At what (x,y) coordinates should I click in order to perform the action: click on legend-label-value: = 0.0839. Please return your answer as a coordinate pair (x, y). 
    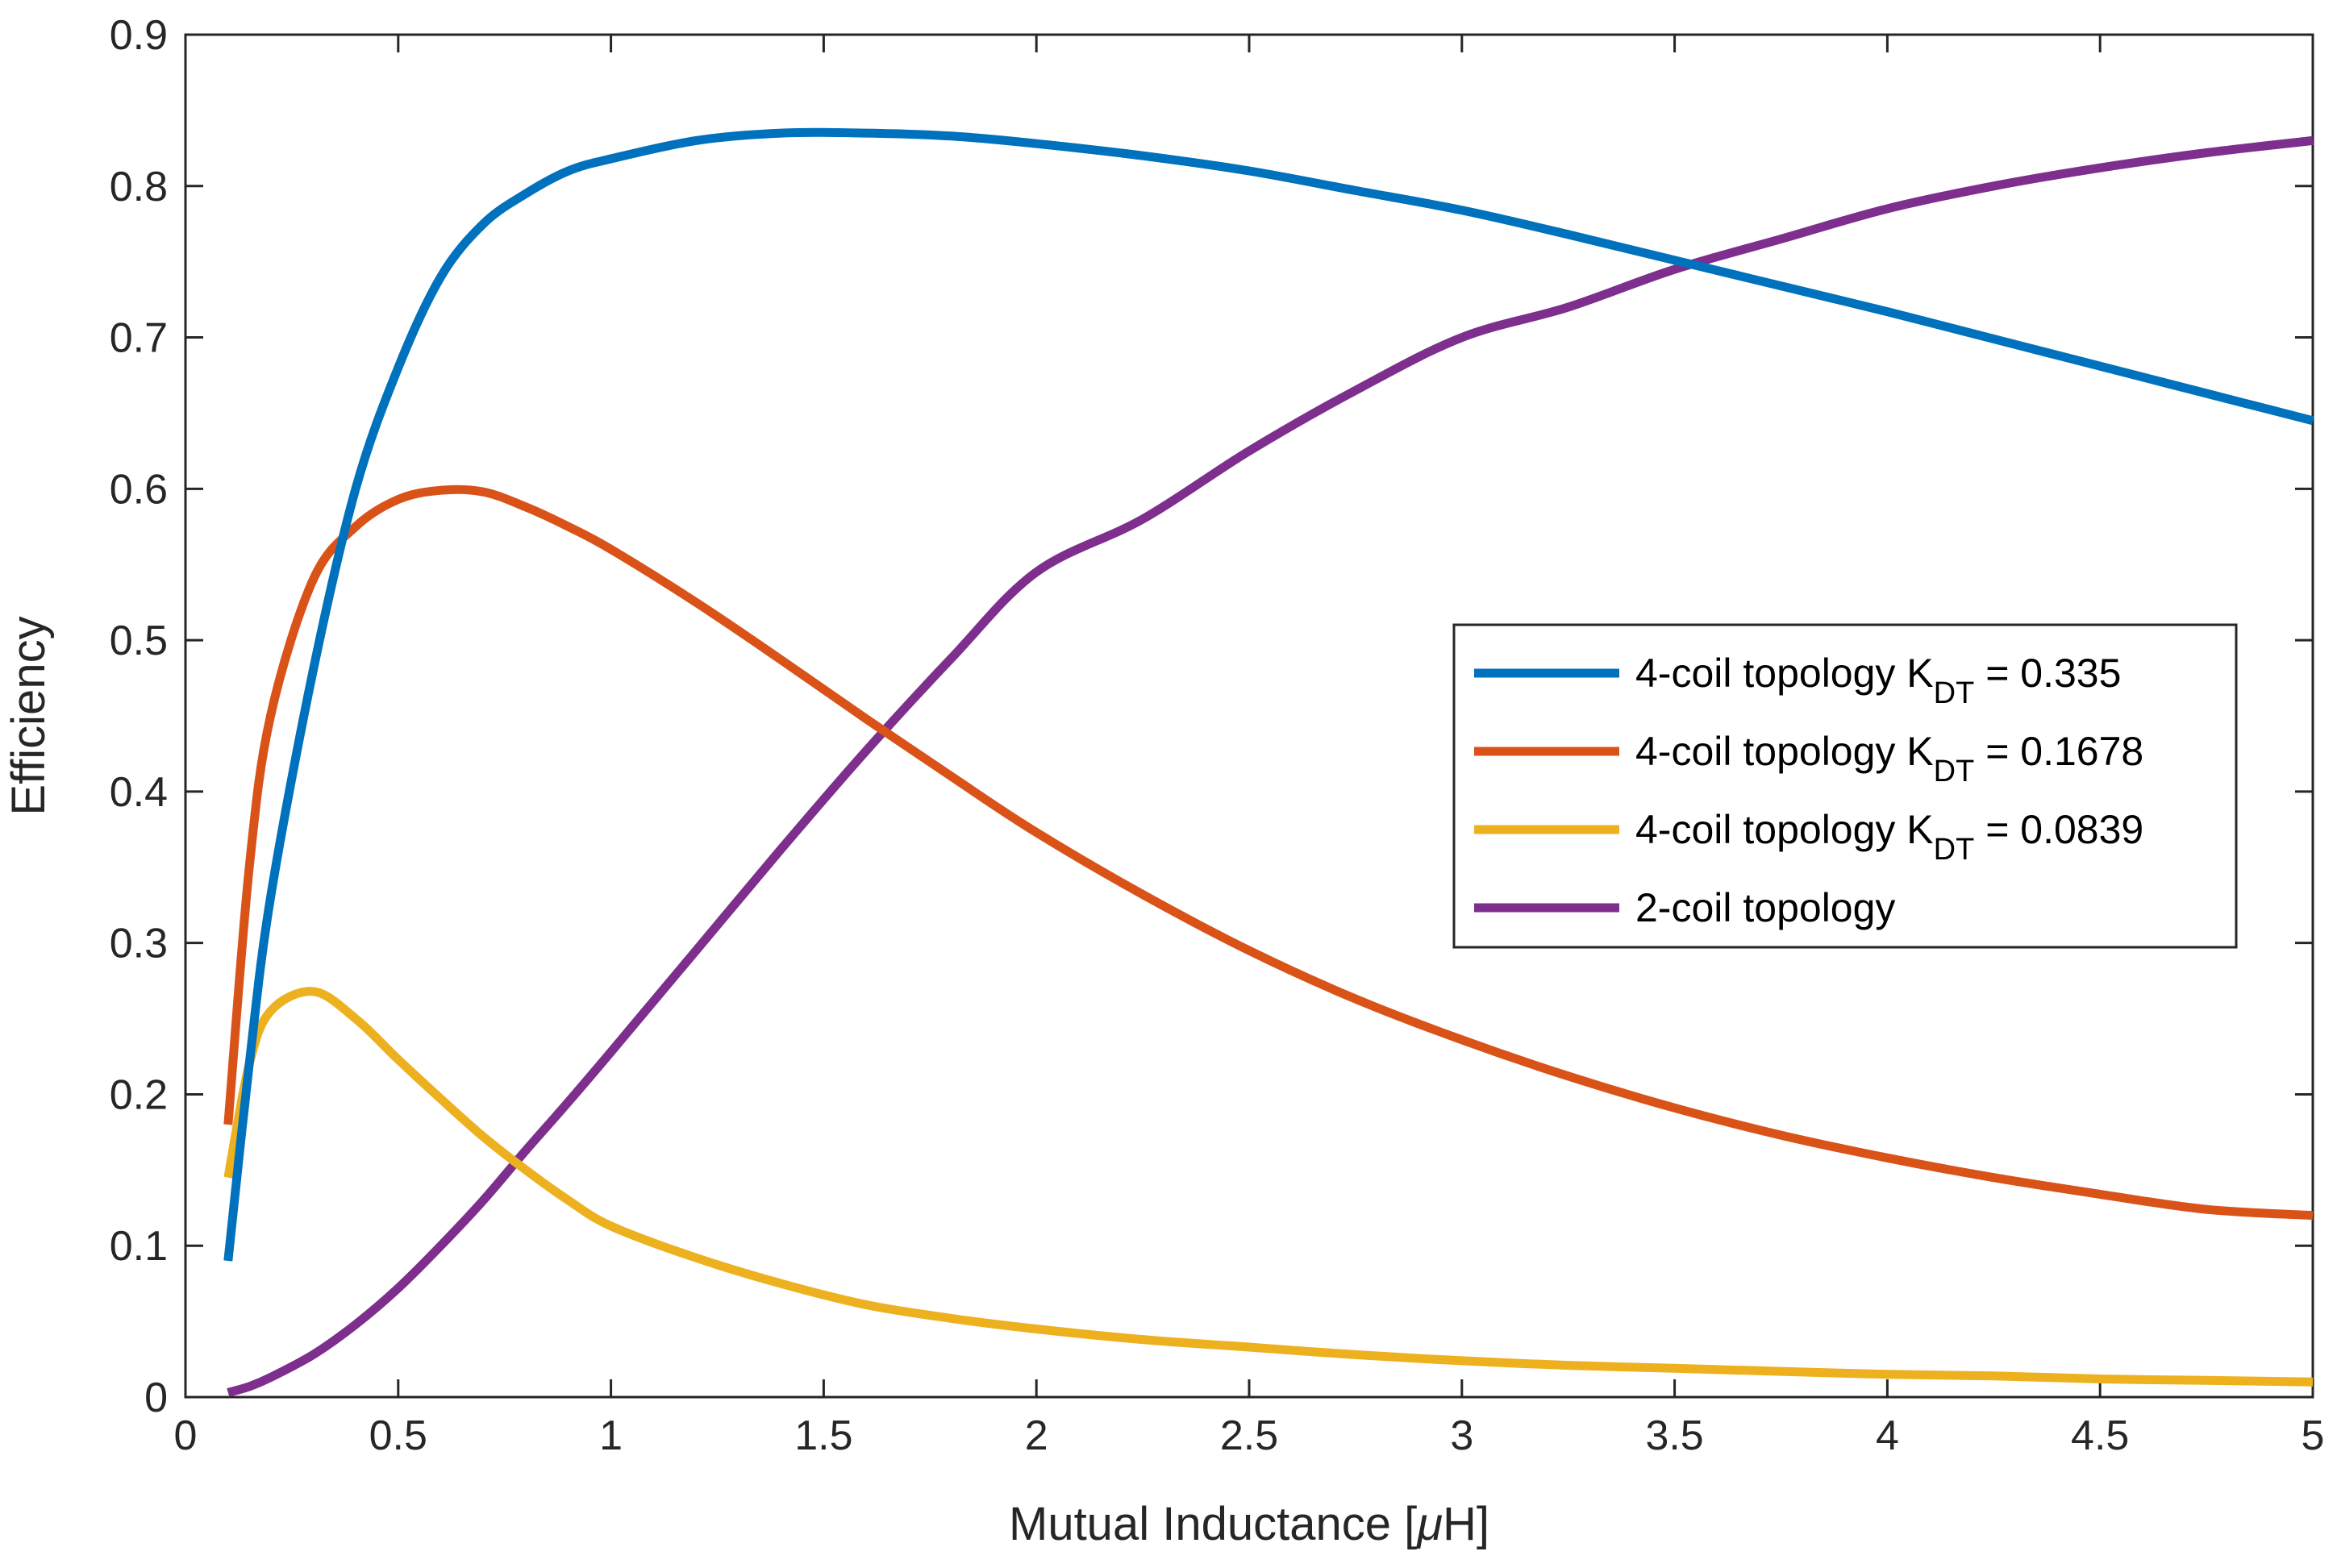
    Looking at the image, I should click on (2058, 829).